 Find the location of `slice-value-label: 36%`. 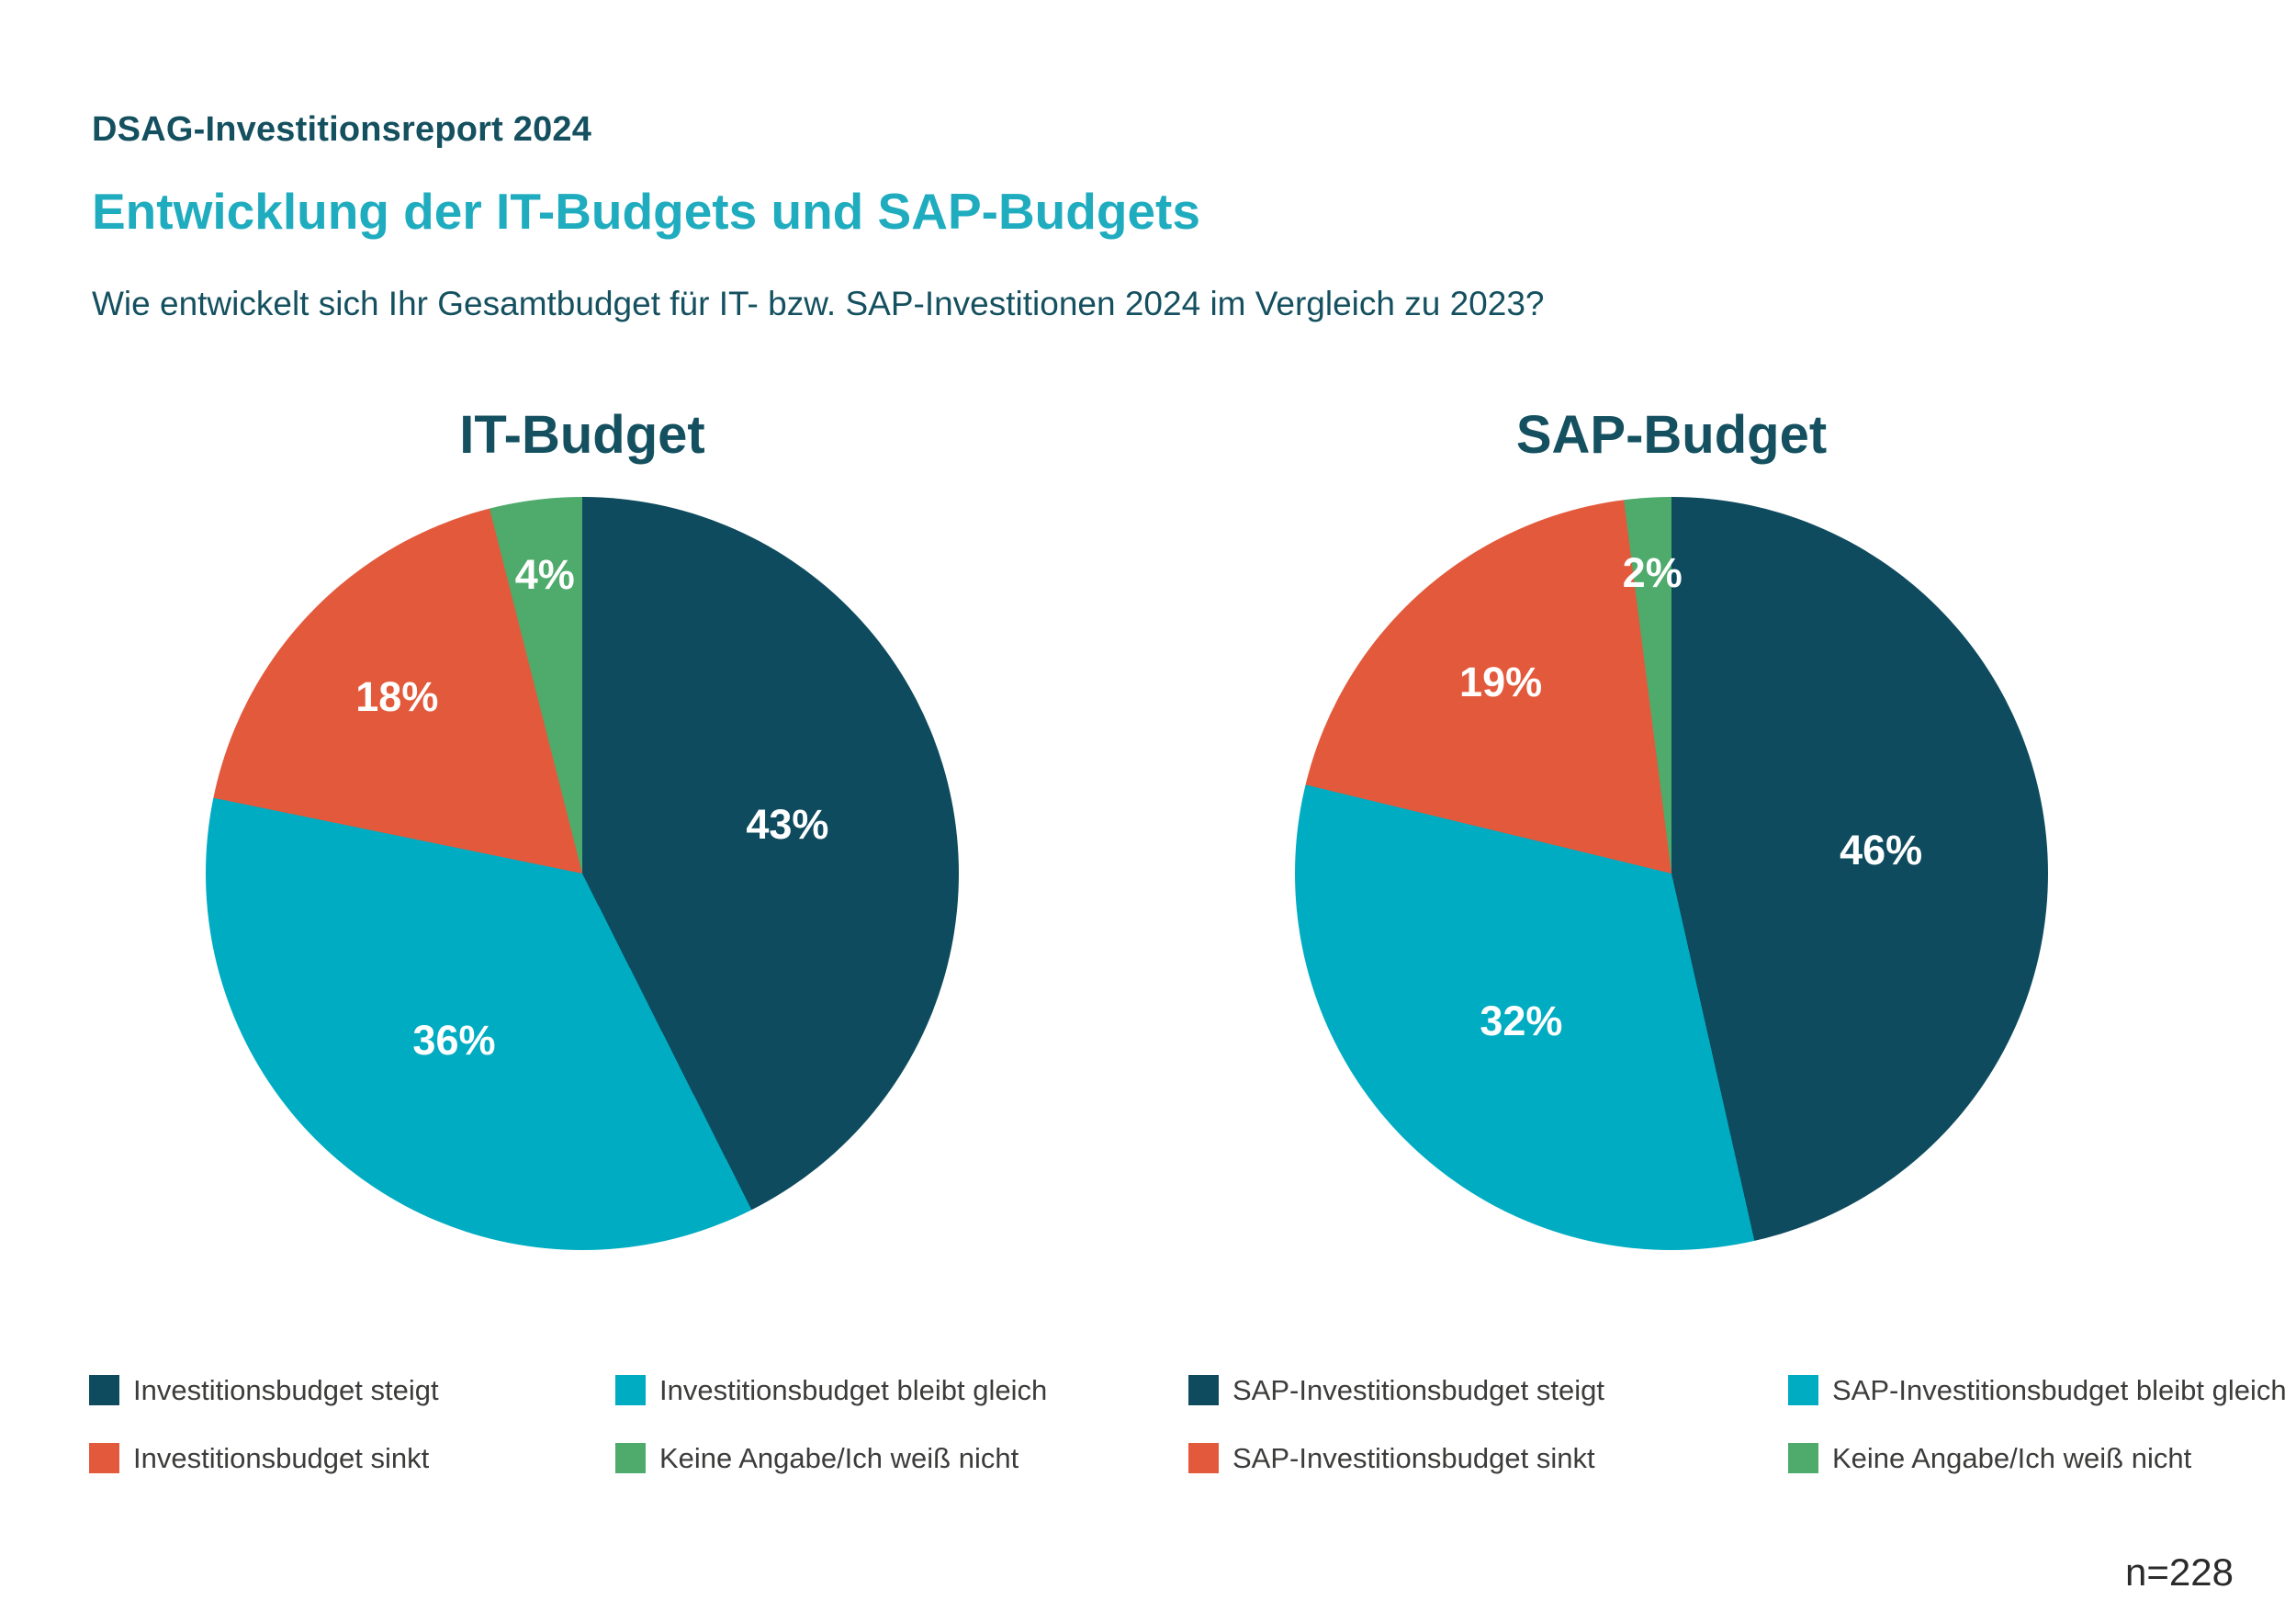

slice-value-label: 36% is located at coordinates (454, 1041).